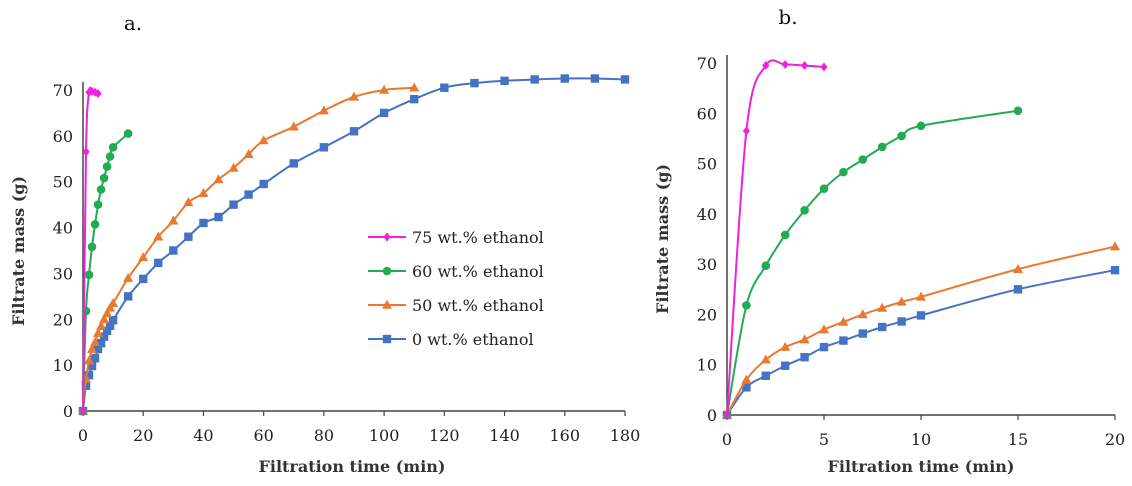 This screenshot has height=486, width=1132. I want to click on x-tick-label: 0, so click(83, 435).